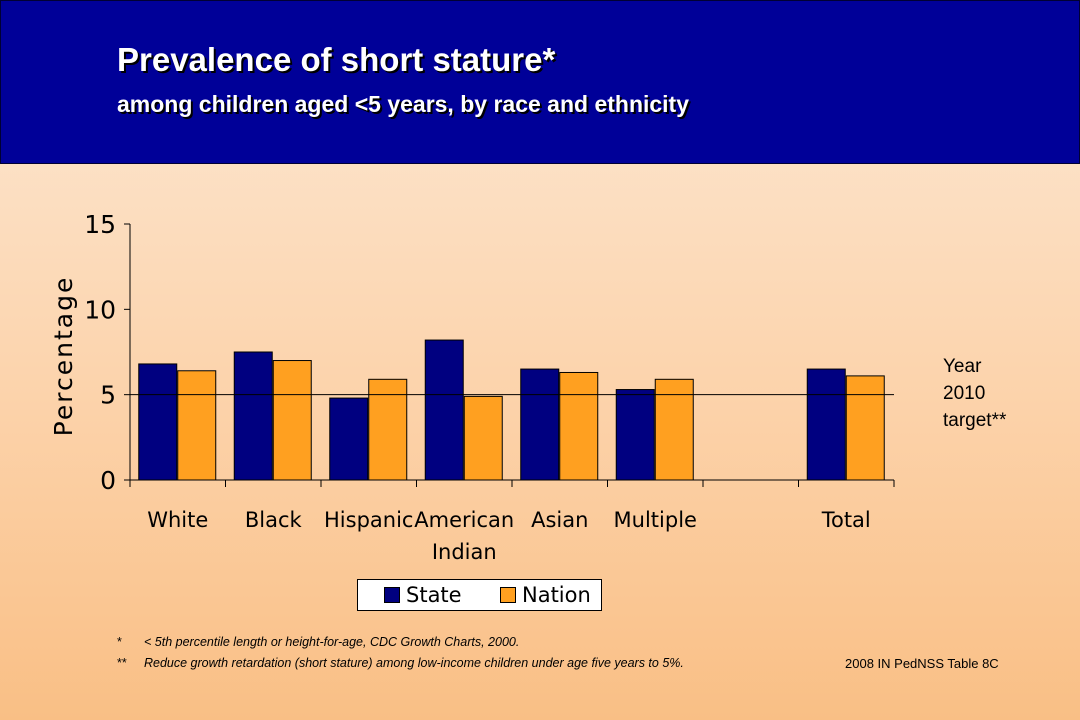 The height and width of the screenshot is (720, 1080). What do you see at coordinates (100, 309) in the screenshot?
I see `y-tick-label: 10` at bounding box center [100, 309].